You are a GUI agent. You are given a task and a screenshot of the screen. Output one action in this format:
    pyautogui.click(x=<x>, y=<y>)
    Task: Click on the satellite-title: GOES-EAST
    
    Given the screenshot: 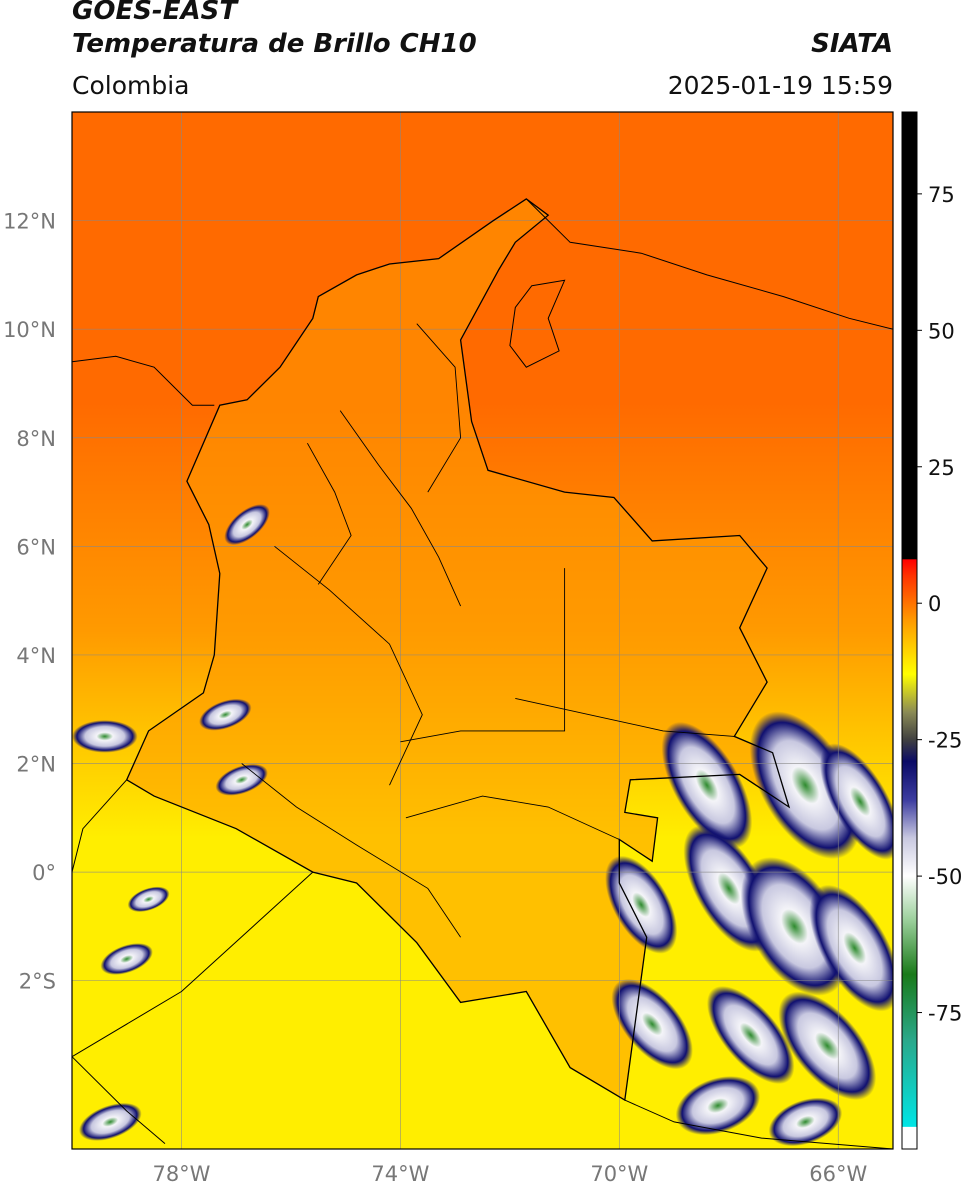 What is the action you would take?
    pyautogui.click(x=155, y=13)
    